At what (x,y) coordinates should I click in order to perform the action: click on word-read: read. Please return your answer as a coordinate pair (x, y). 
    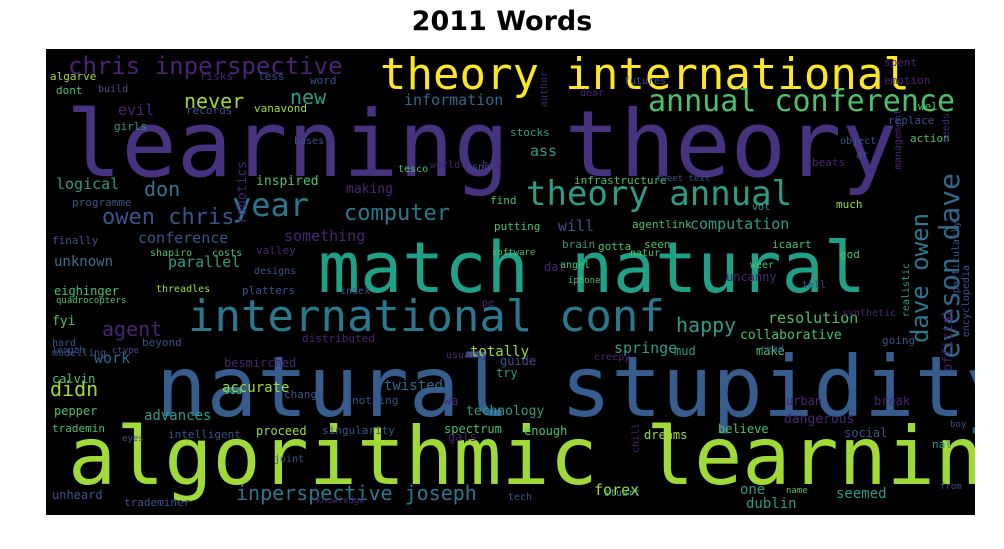
    Looking at the image, I should click on (772, 349).